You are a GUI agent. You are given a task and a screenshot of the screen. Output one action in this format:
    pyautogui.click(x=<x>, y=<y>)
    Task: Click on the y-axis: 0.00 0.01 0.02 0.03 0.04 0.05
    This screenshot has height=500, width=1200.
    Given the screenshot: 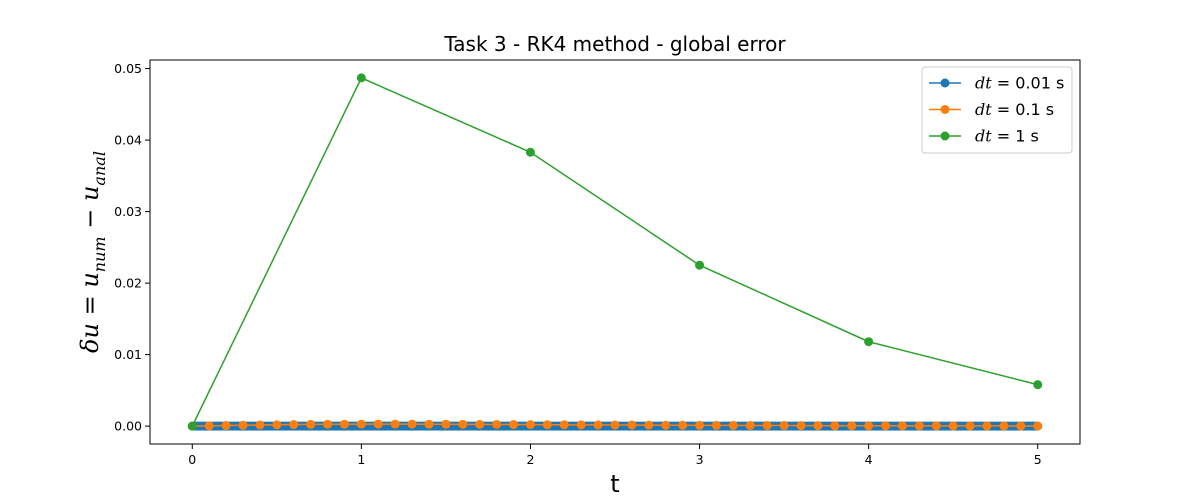 What is the action you would take?
    pyautogui.click(x=132, y=247)
    